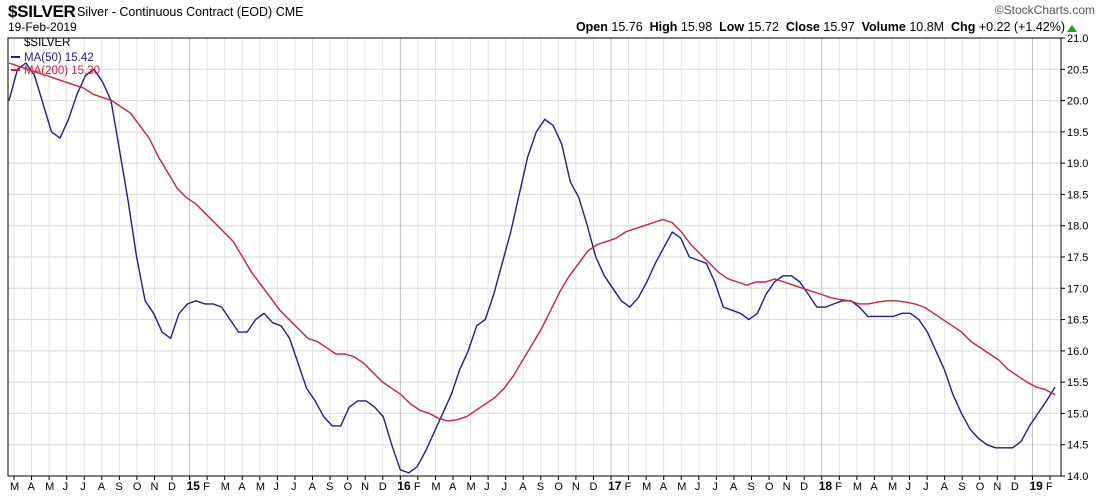  Describe the element at coordinates (763, 27) in the screenshot. I see `low-value: 15.72` at that location.